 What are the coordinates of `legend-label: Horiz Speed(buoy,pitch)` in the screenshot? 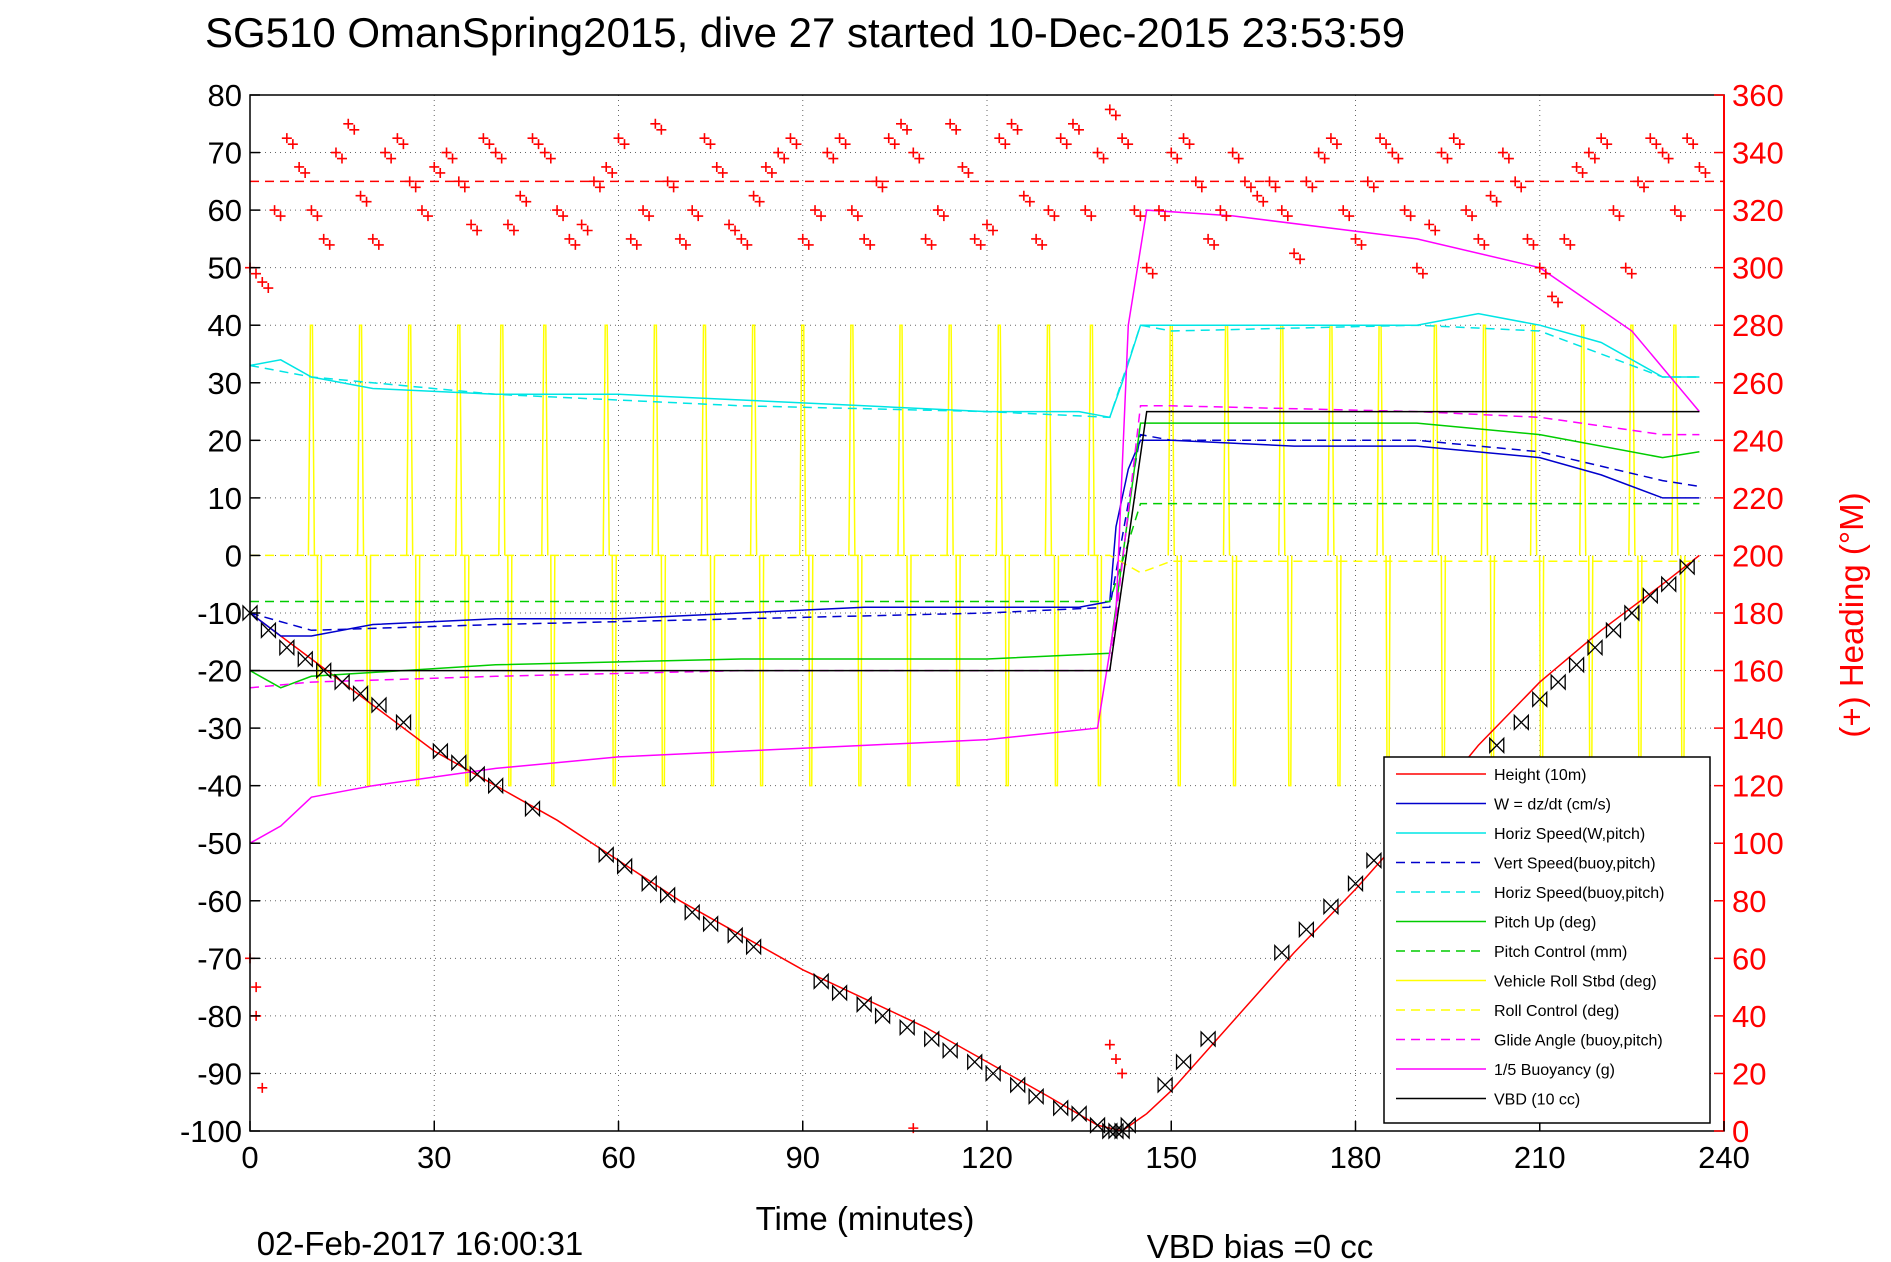 It's located at (1579, 893).